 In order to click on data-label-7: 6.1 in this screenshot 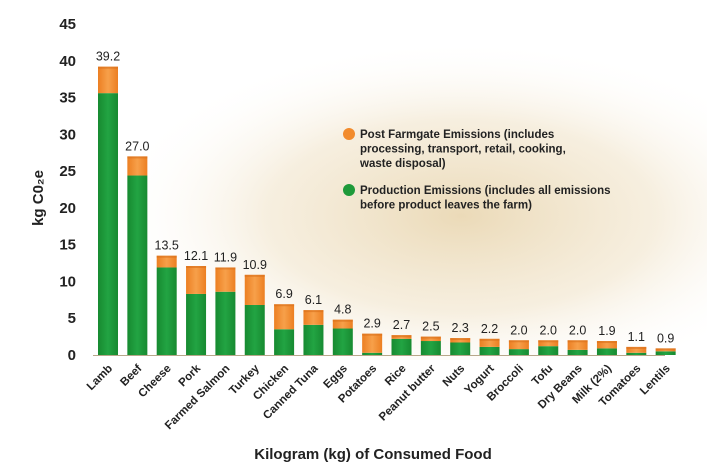, I will do `click(313, 300)`.